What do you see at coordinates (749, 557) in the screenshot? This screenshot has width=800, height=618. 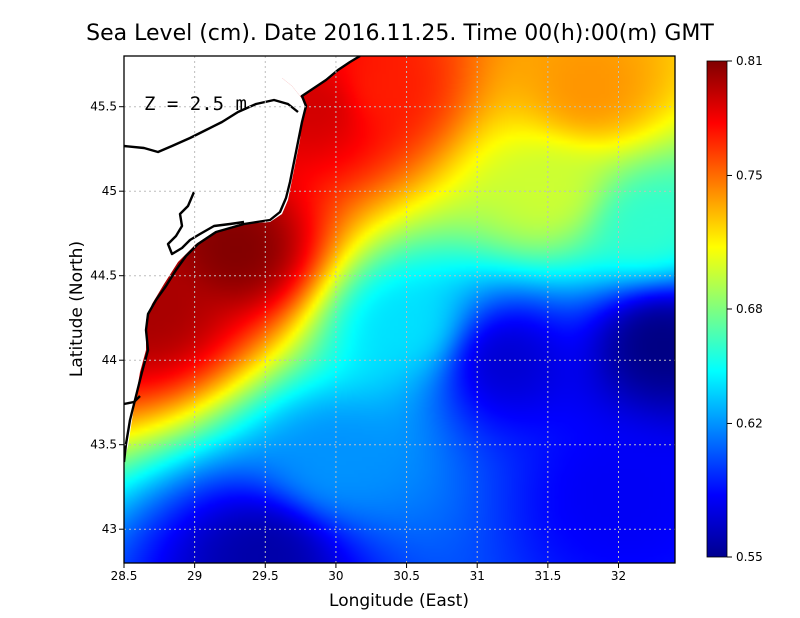 I see `colorbar-tick-label: 0.55` at bounding box center [749, 557].